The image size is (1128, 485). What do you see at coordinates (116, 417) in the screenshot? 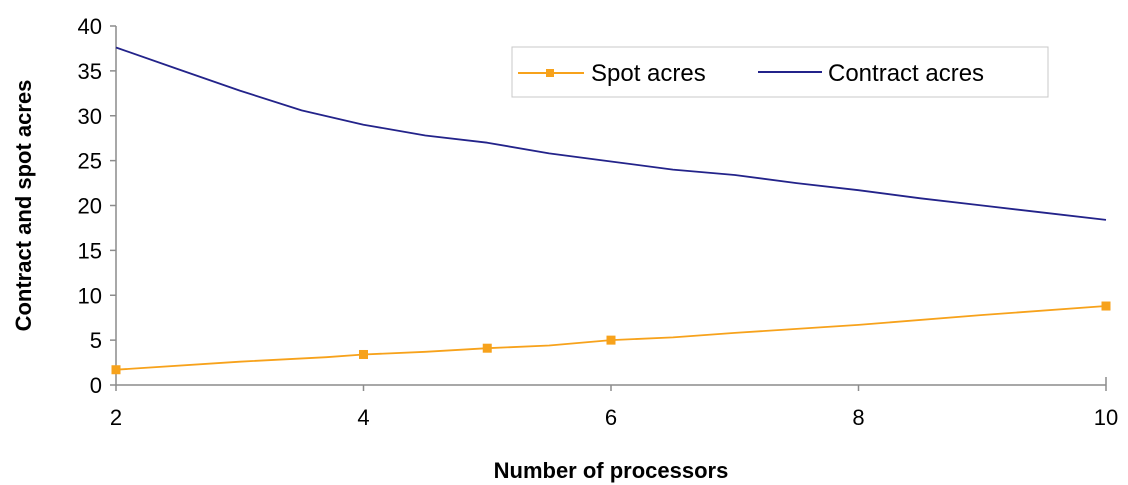
I see `x-tick-label: 2` at bounding box center [116, 417].